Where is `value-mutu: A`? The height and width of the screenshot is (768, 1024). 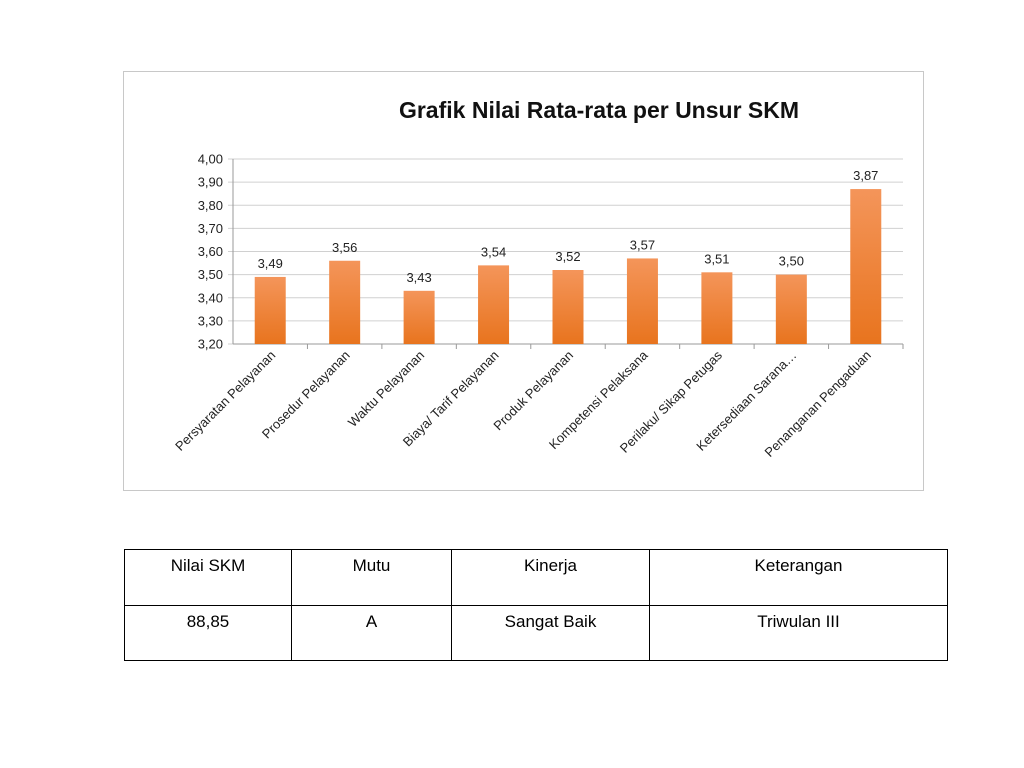 value-mutu: A is located at coordinates (371, 632).